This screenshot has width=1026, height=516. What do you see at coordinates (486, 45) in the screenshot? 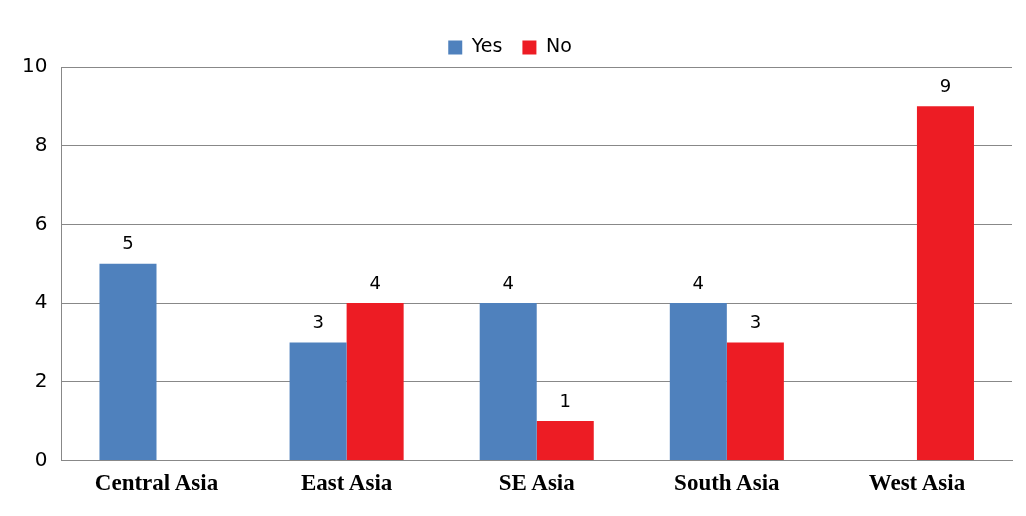
I see `legend-label: Yes` at bounding box center [486, 45].